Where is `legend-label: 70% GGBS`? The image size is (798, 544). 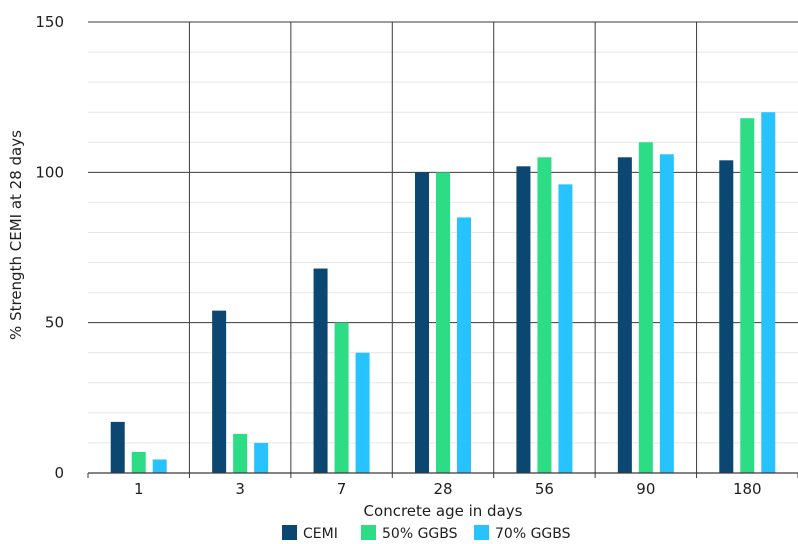 legend-label: 70% GGBS is located at coordinates (533, 534).